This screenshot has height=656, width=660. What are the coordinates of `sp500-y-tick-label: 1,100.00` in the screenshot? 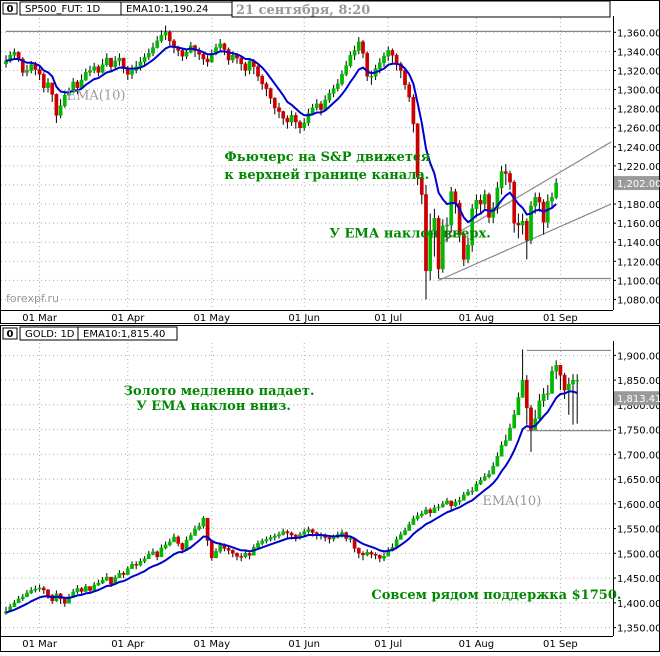 It's located at (638, 281).